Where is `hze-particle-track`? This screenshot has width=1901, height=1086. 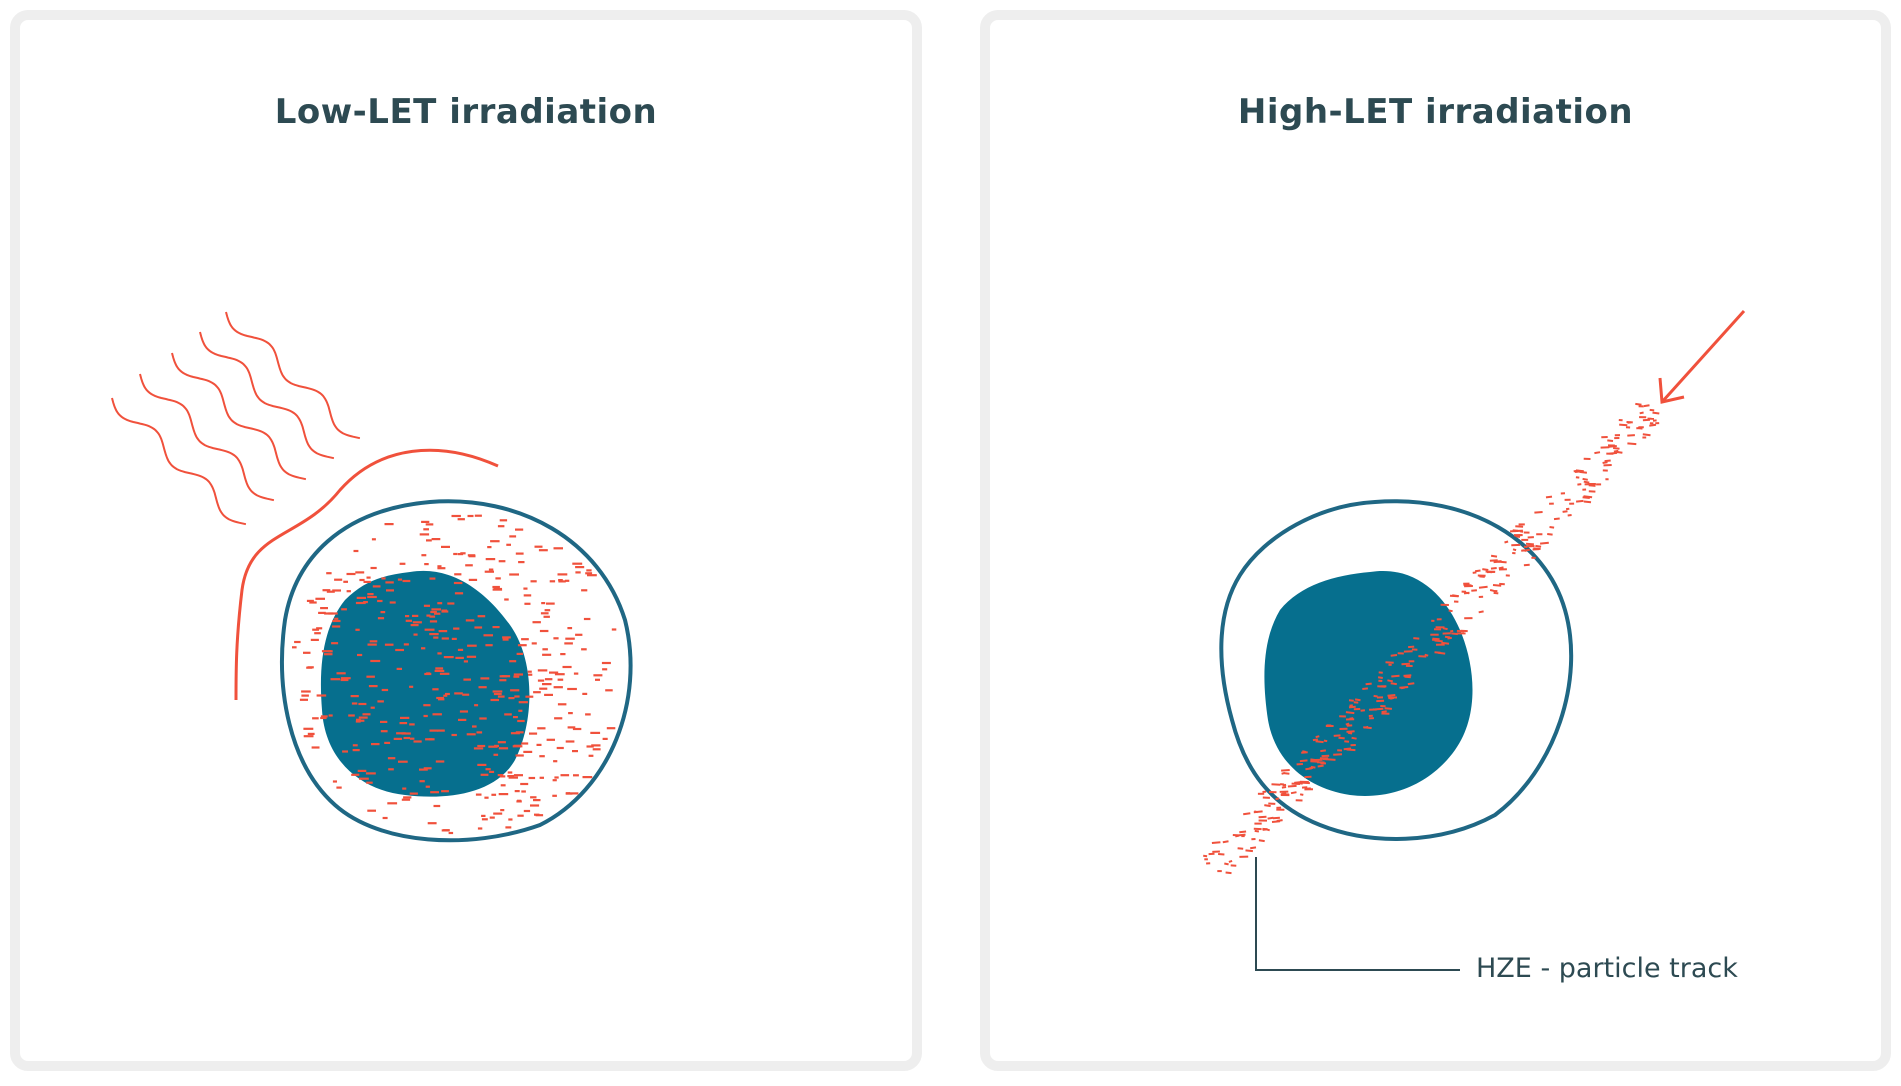
hze-particle-track is located at coordinates (1431, 638).